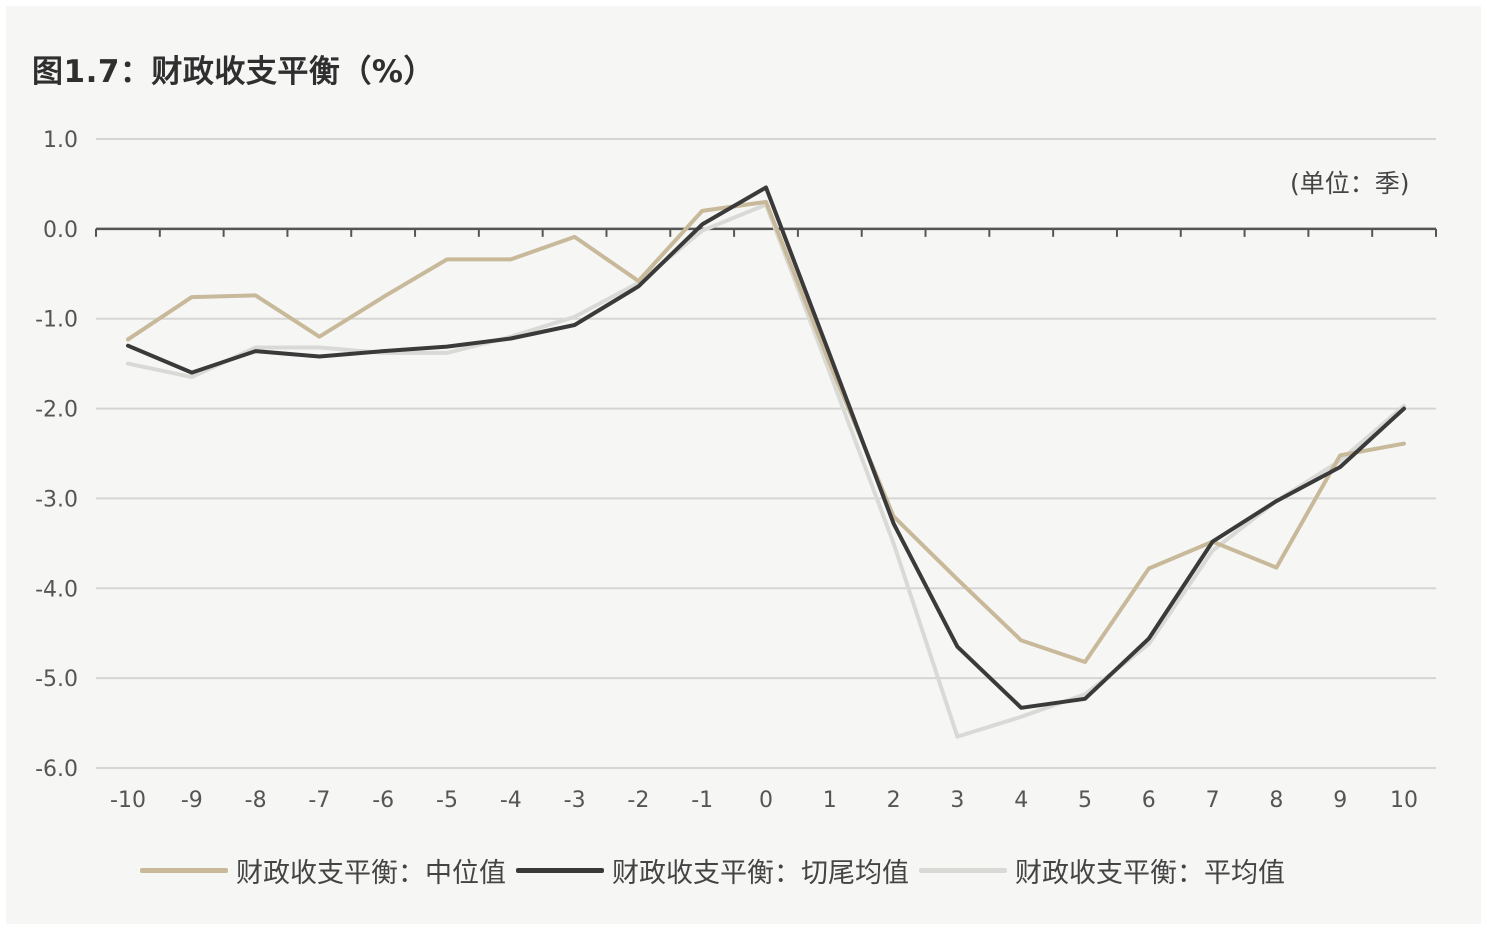  I want to click on y-tick-label: -2.0, so click(56, 410).